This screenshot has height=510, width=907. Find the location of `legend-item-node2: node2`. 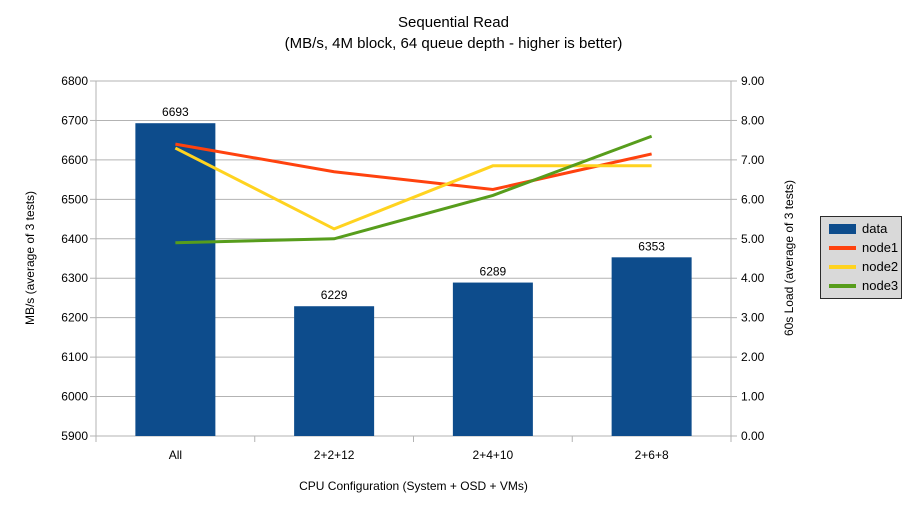

legend-item-node2: node2 is located at coordinates (865, 267).